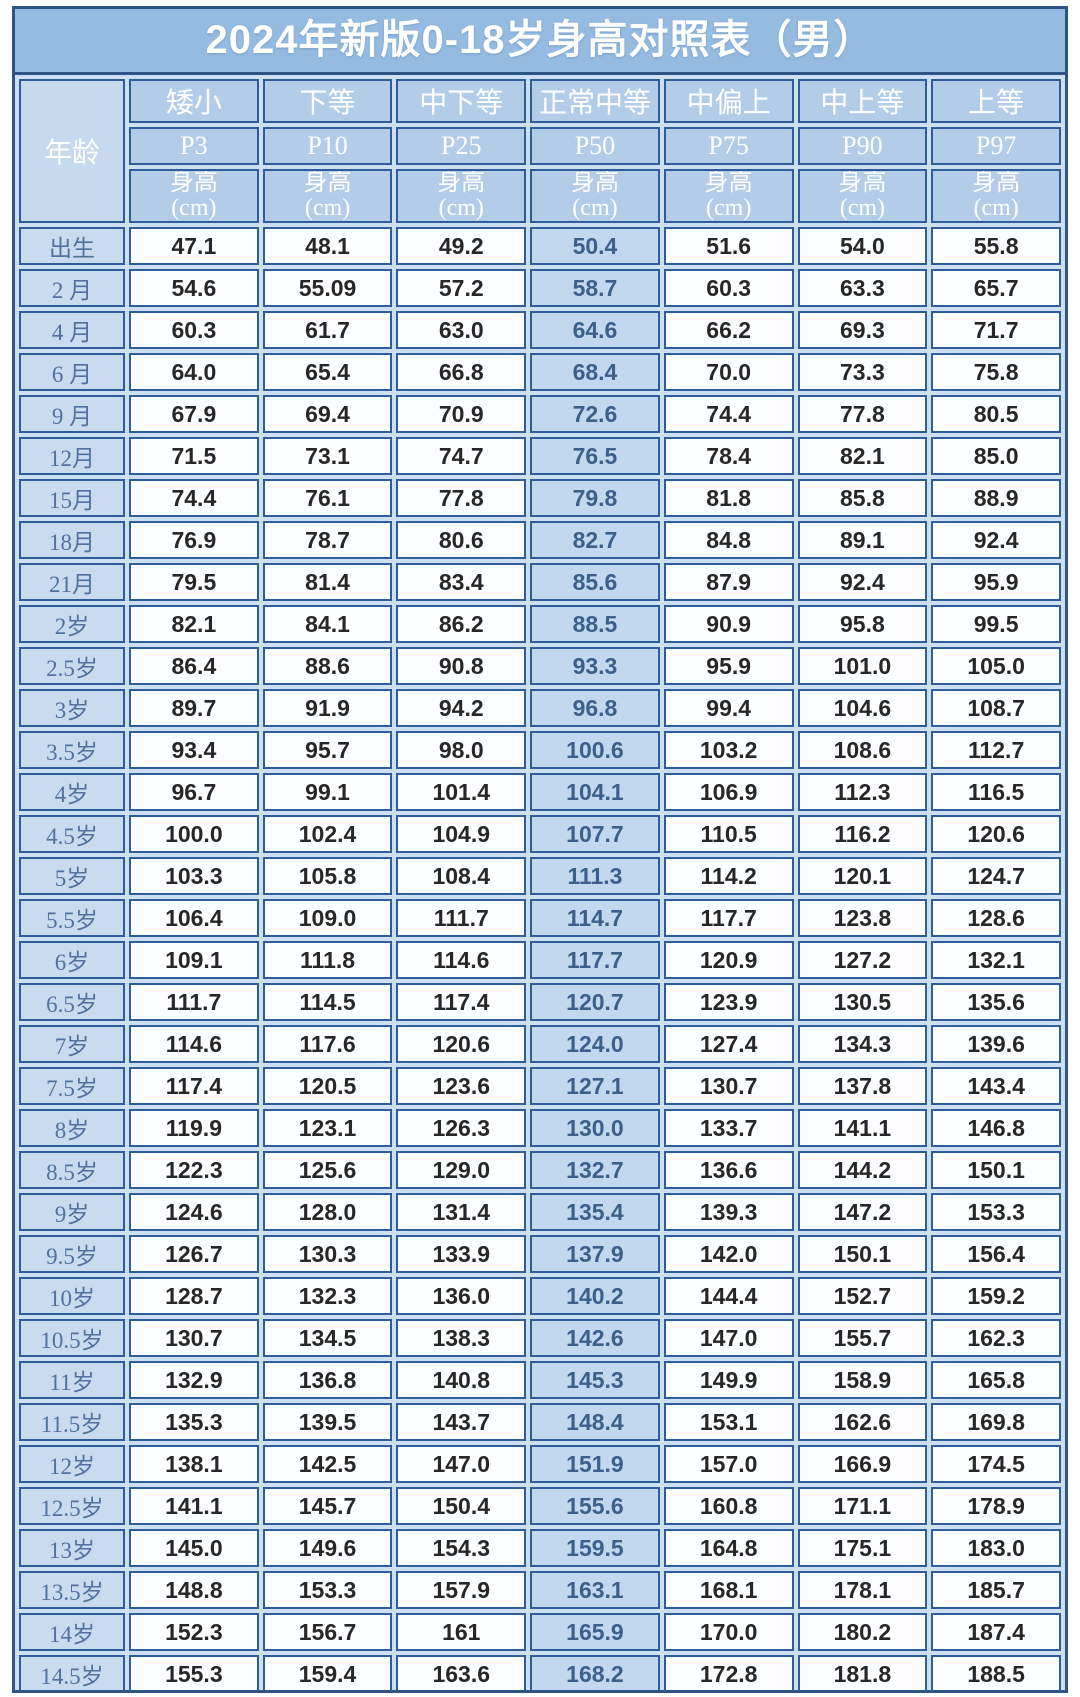 This screenshot has height=1697, width=1080. Describe the element at coordinates (461, 1044) in the screenshot. I see `height-value-cell: 120.6` at that location.